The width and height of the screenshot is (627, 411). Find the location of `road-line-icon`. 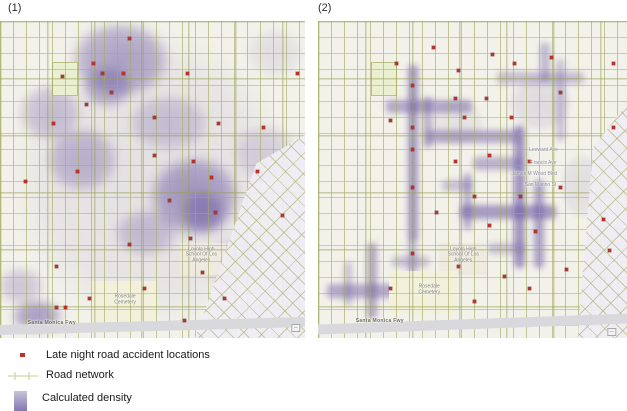

road-line-icon is located at coordinates (23, 375).